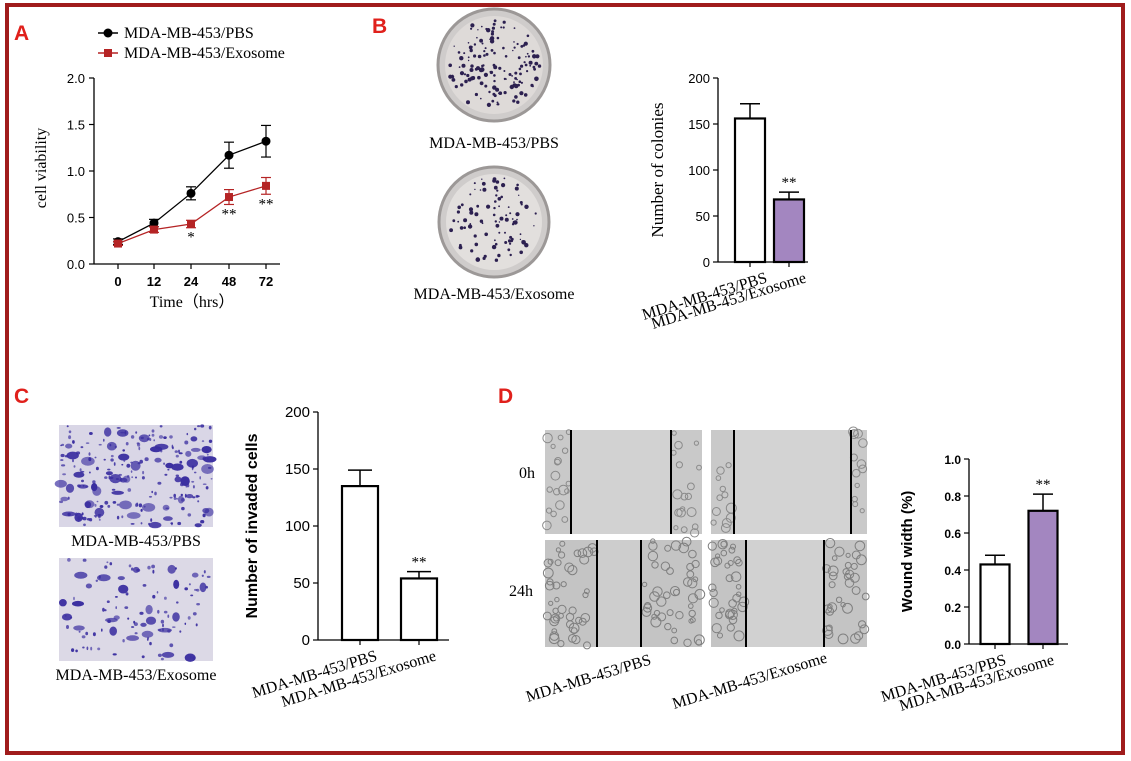 This screenshot has width=1131, height=761. What do you see at coordinates (41, 168) in the screenshot?
I see `y-axis-title: cell viability` at bounding box center [41, 168].